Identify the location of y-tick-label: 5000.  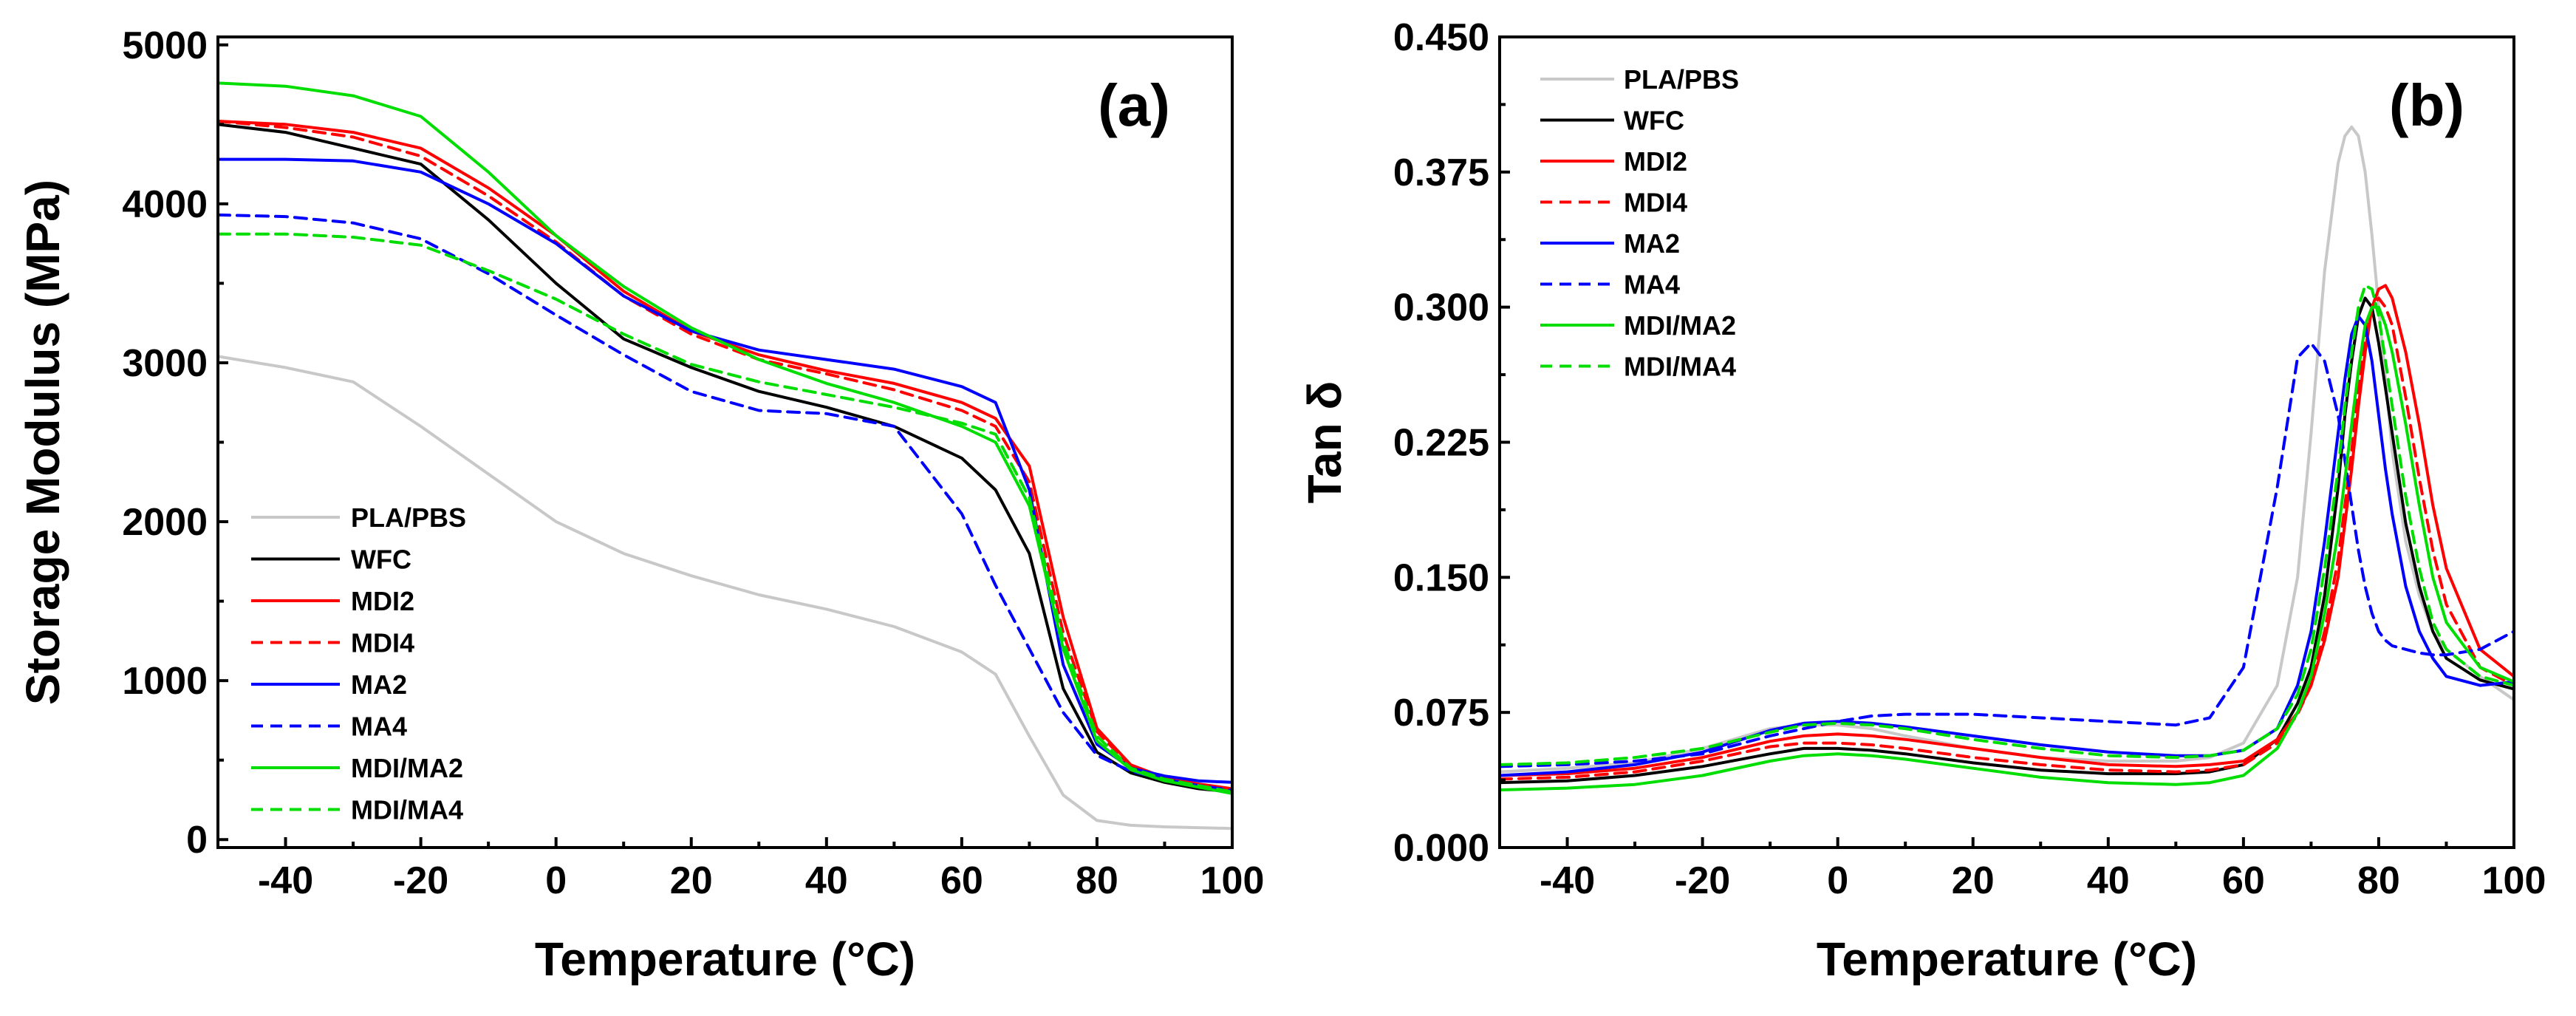
(165, 46).